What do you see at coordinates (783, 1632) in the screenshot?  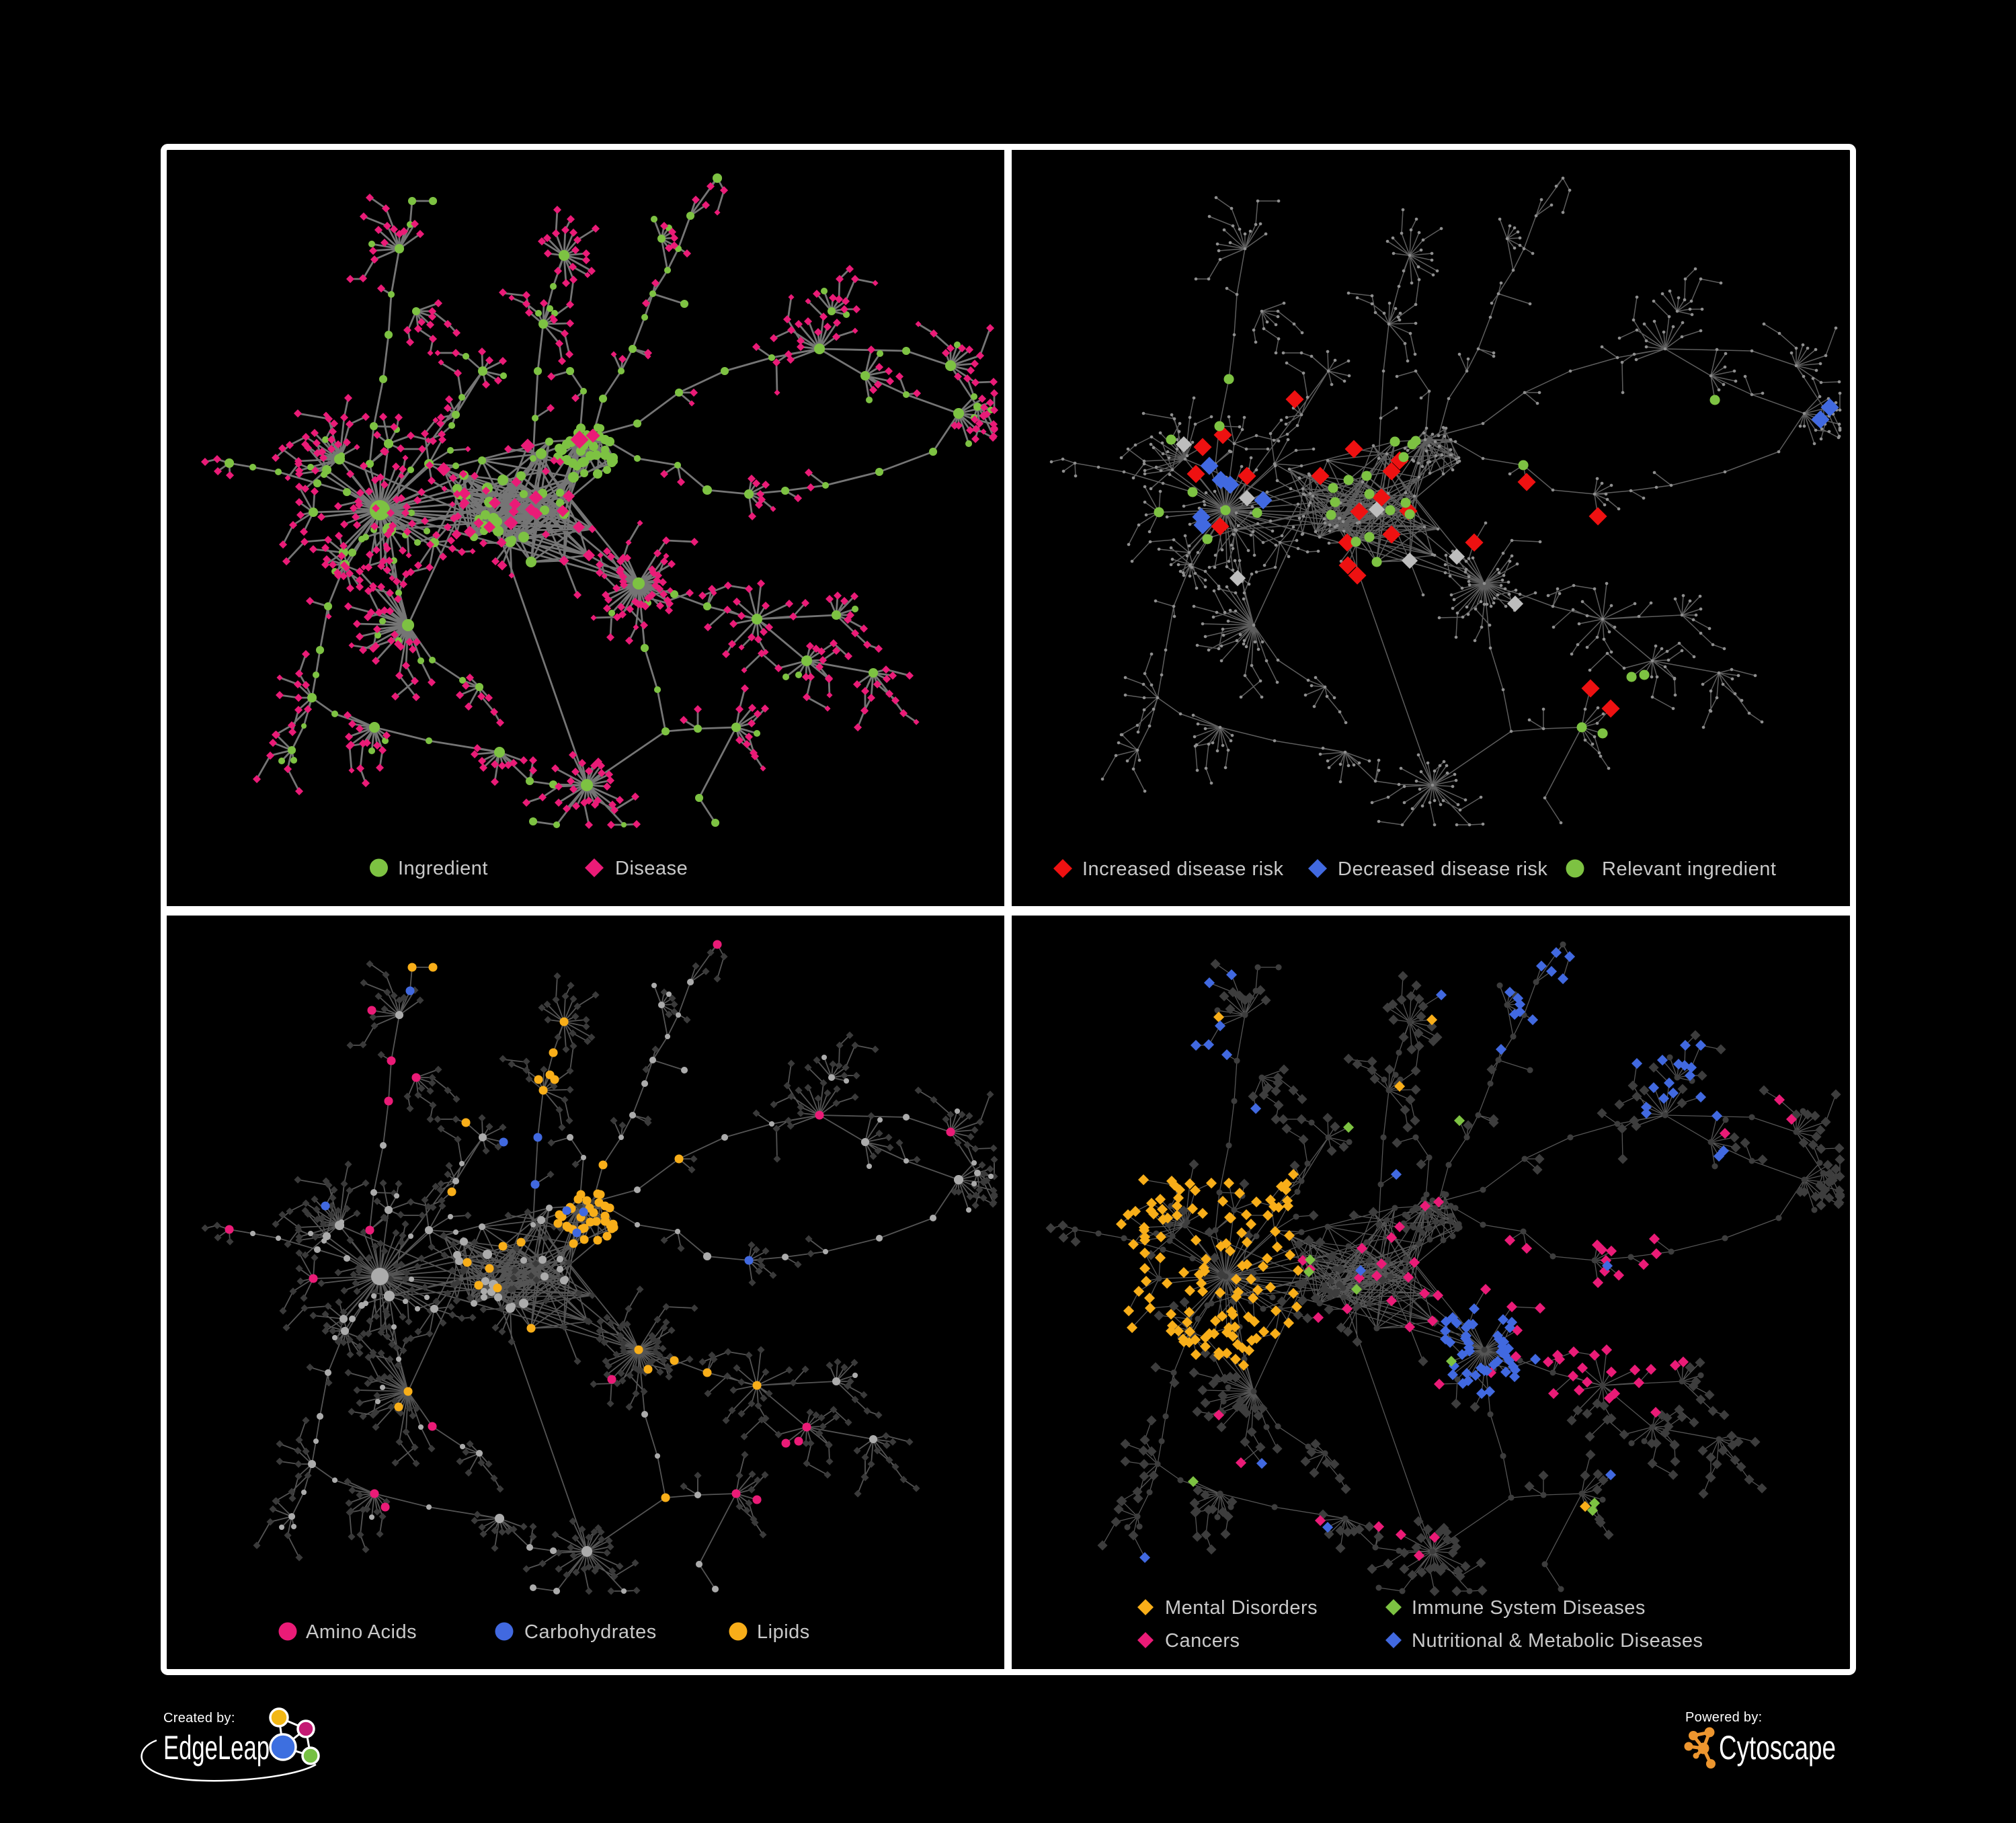 I see `svg-text: Lipids` at bounding box center [783, 1632].